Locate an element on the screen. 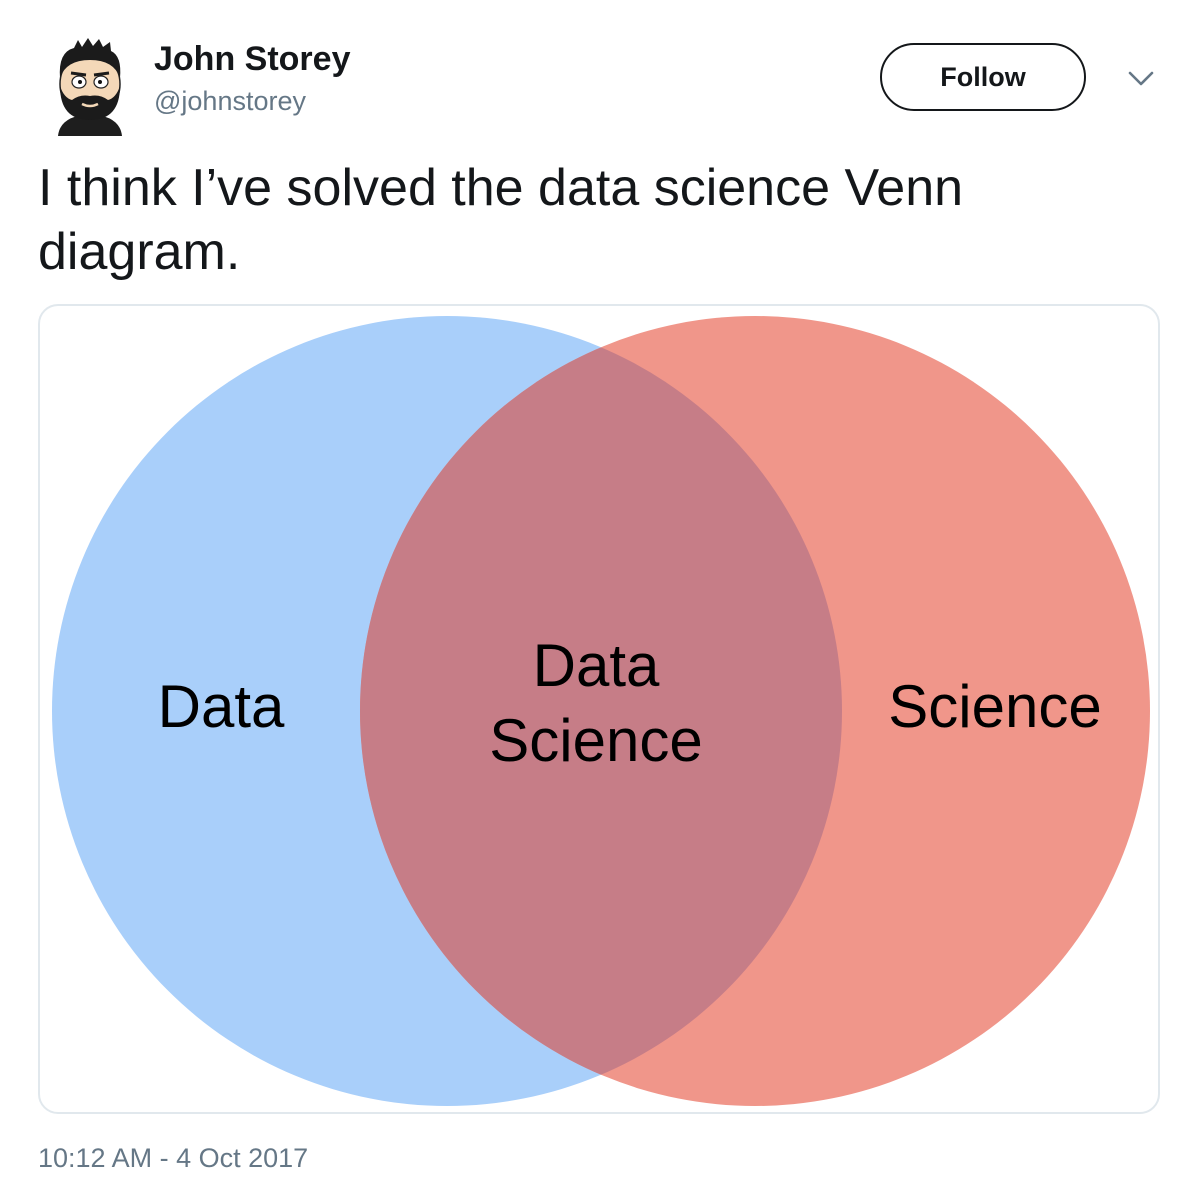 This screenshot has width=1194, height=1184. tweet-timestamp: 10:12 AM - 4 Oct 2017 is located at coordinates (173, 1158).